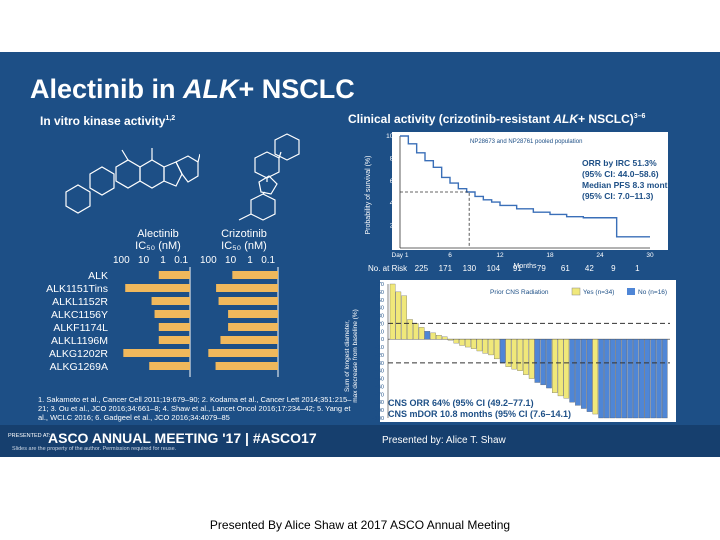 The image size is (720, 540). Describe the element at coordinates (151, 260) in the screenshot. I see `alectinib-ticks: 100 10 1 0.1` at that location.